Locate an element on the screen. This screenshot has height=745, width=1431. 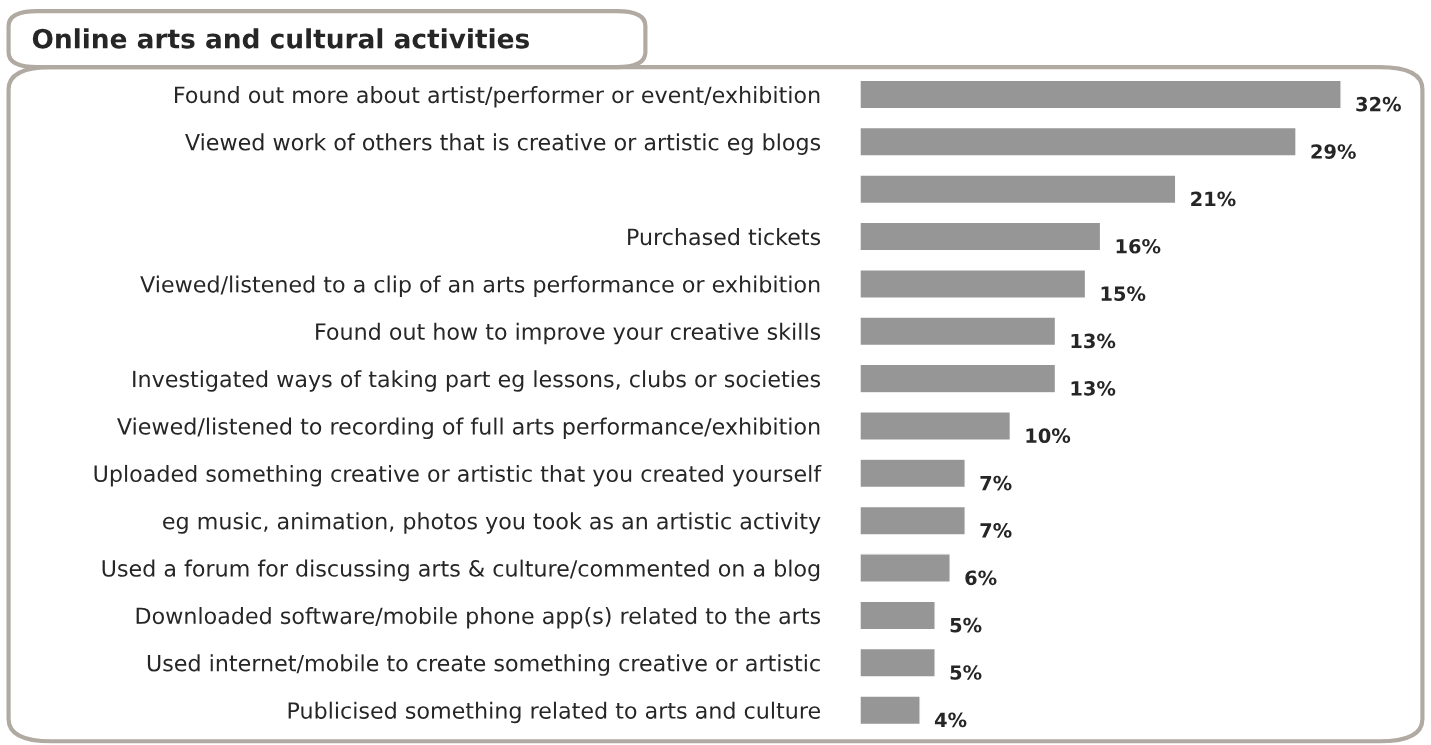
data-label: 21% is located at coordinates (1213, 199).